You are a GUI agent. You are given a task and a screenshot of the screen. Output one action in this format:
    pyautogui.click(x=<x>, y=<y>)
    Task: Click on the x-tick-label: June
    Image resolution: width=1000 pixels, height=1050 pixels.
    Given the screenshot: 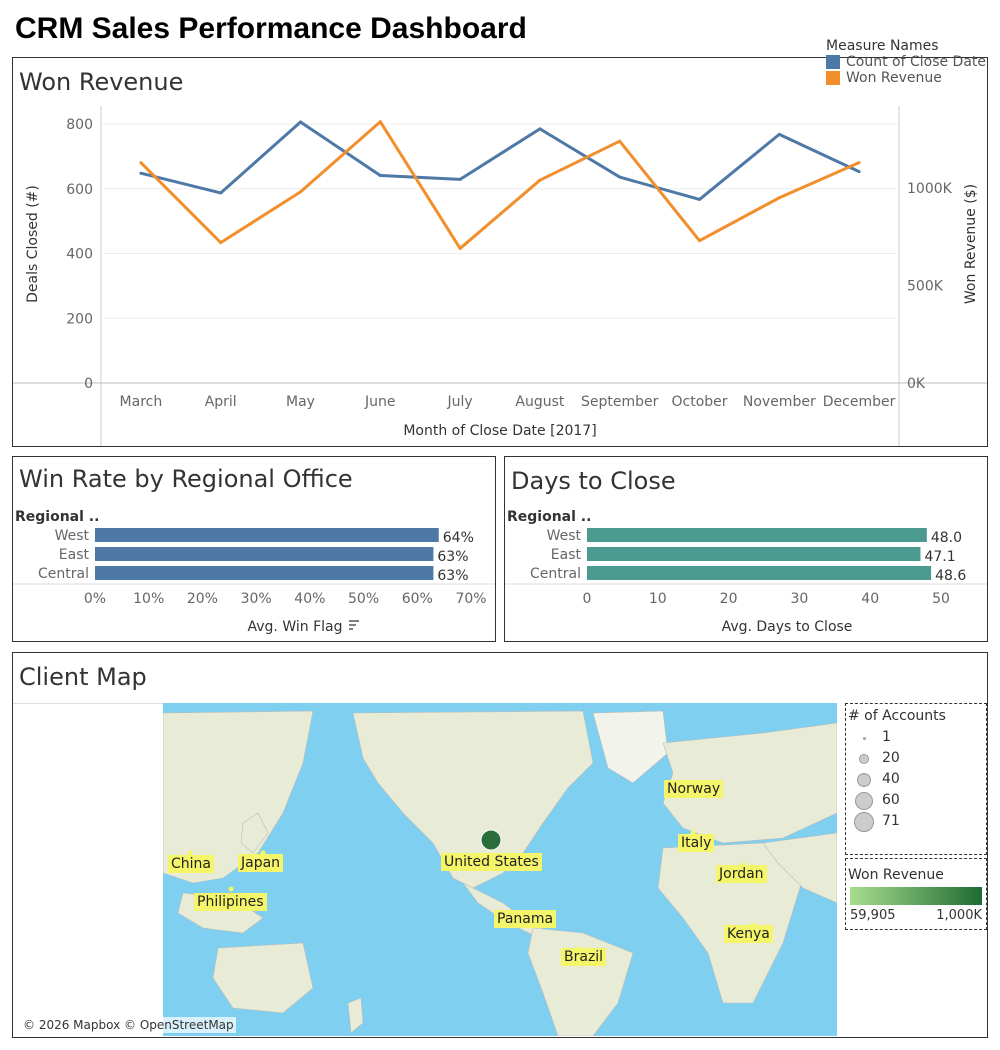 What is the action you would take?
    pyautogui.click(x=380, y=402)
    